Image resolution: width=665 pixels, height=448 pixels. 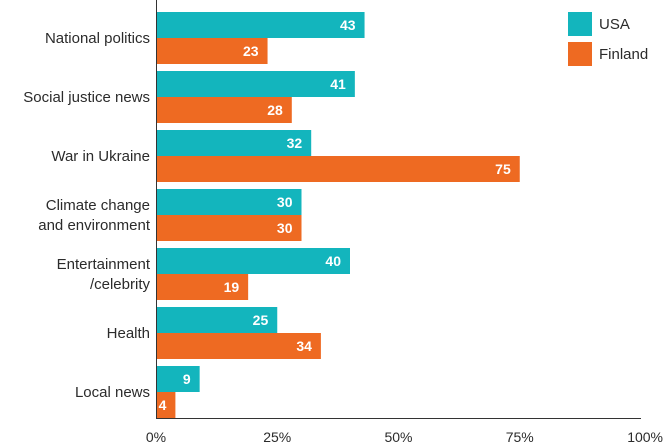 What do you see at coordinates (623, 54) in the screenshot?
I see `legend-label-finland: Finland` at bounding box center [623, 54].